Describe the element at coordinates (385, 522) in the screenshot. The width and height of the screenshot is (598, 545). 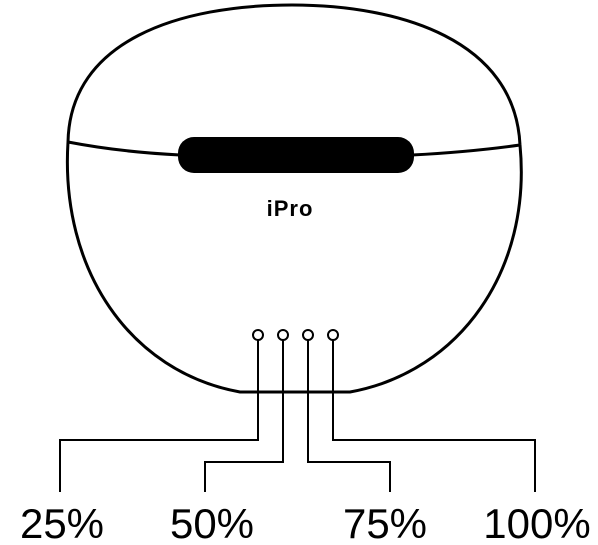
I see `indicator-label: 75%` at that location.